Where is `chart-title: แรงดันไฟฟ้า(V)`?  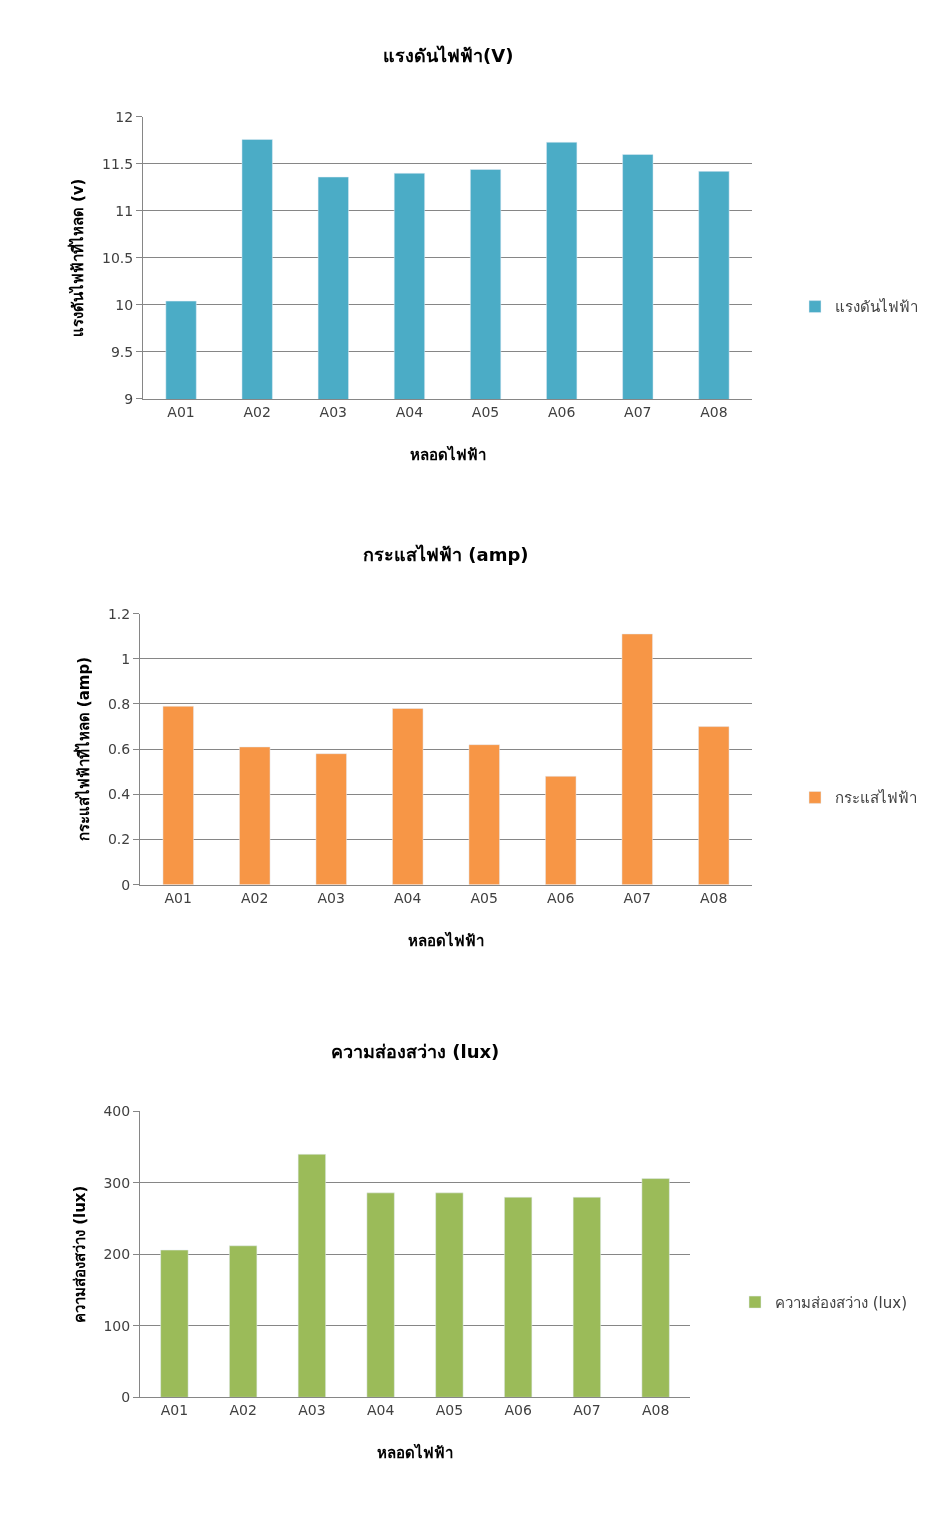 chart-title: แรงดันไฟฟ้า(V) is located at coordinates (448, 55).